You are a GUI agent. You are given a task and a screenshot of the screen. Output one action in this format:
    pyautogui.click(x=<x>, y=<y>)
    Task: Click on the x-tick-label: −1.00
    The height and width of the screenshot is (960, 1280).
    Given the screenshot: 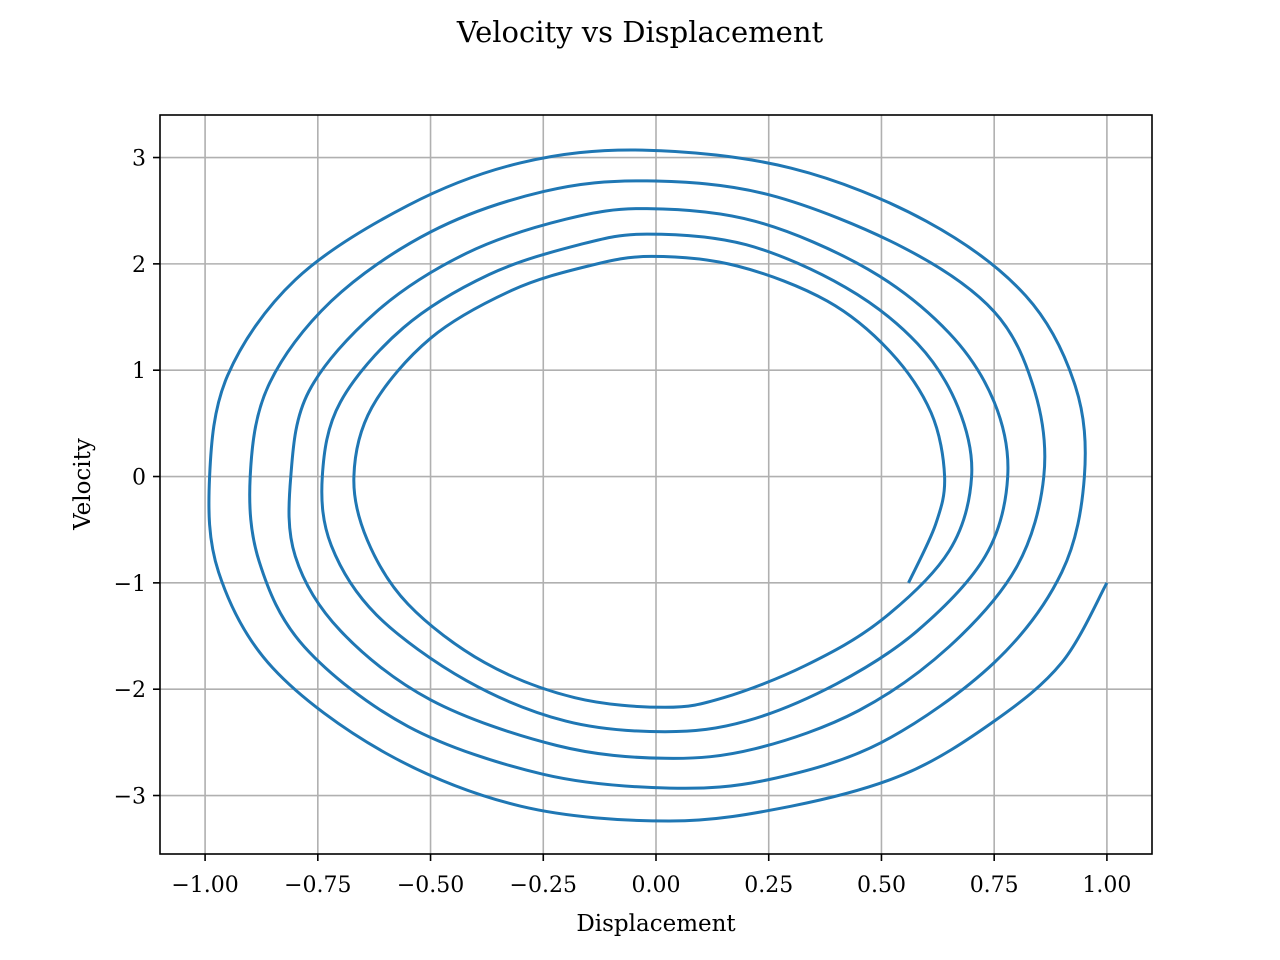 What is the action you would take?
    pyautogui.click(x=204, y=885)
    